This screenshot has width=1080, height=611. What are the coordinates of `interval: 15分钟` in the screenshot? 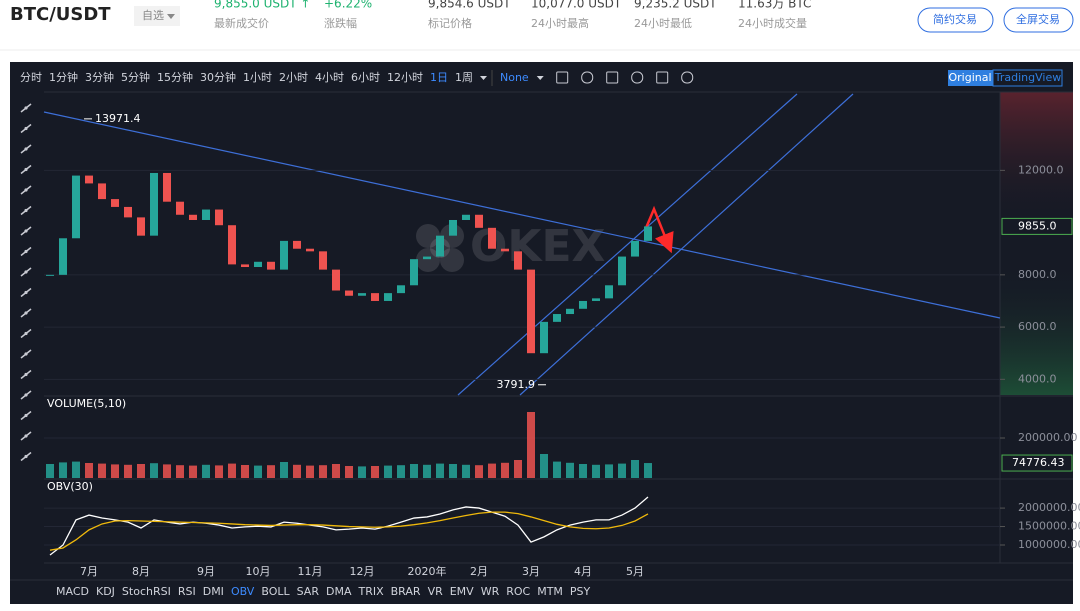 It's located at (175, 77).